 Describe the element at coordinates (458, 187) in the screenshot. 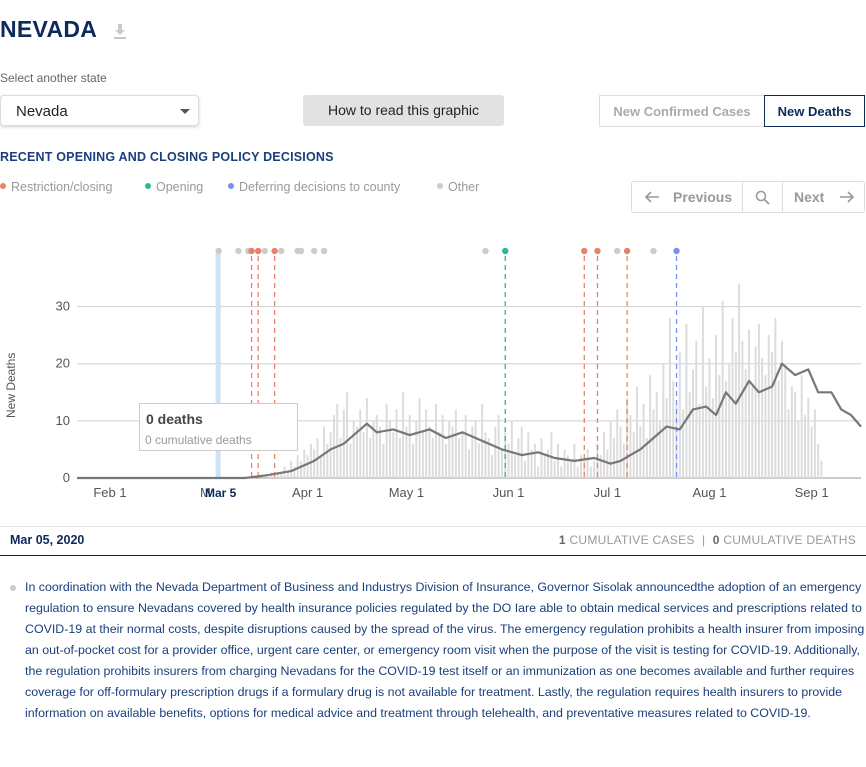

I see `legend-other: Other` at that location.